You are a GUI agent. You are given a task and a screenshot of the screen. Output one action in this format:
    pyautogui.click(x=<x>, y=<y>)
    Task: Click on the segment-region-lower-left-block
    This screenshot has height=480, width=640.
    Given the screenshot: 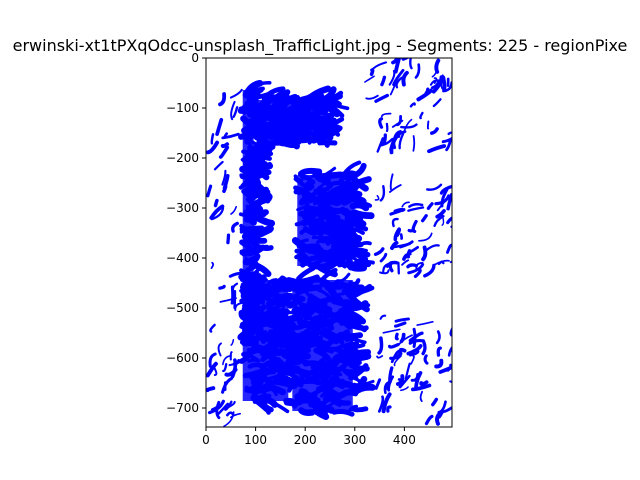 What is the action you would take?
    pyautogui.click(x=274, y=343)
    